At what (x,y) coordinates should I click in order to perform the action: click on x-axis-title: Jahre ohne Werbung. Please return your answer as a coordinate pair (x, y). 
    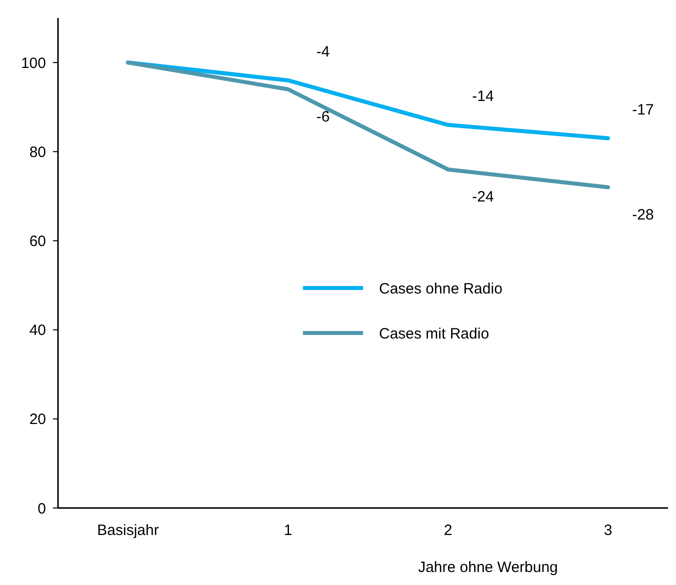
    Looking at the image, I should click on (488, 567).